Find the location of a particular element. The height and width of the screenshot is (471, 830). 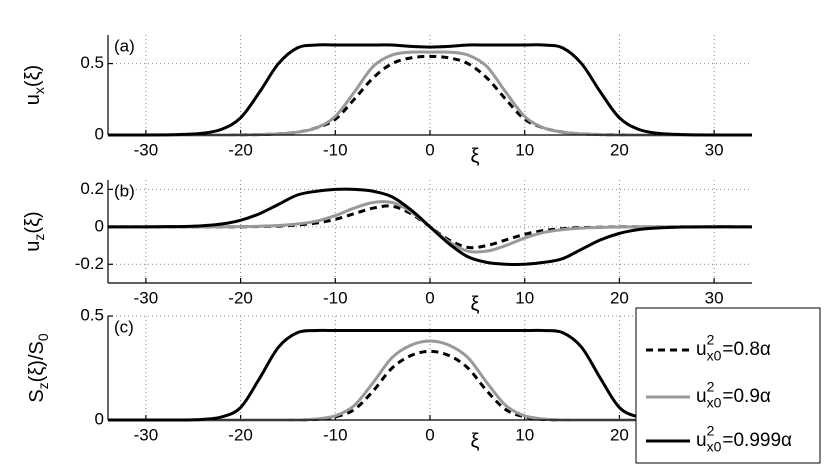

y-axis-label-part: S is located at coordinates (37, 395).